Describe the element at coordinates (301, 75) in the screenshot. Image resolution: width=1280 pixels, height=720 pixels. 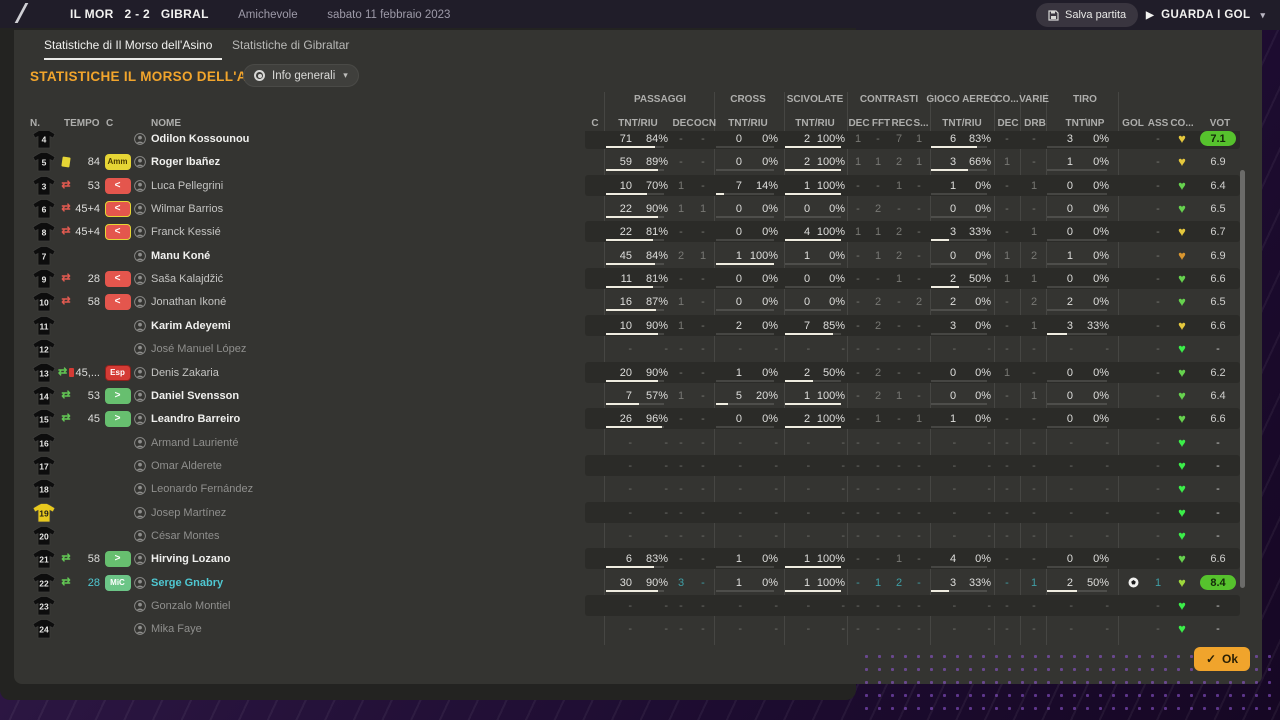
I see `view-selector: Info generali ▾` at that location.